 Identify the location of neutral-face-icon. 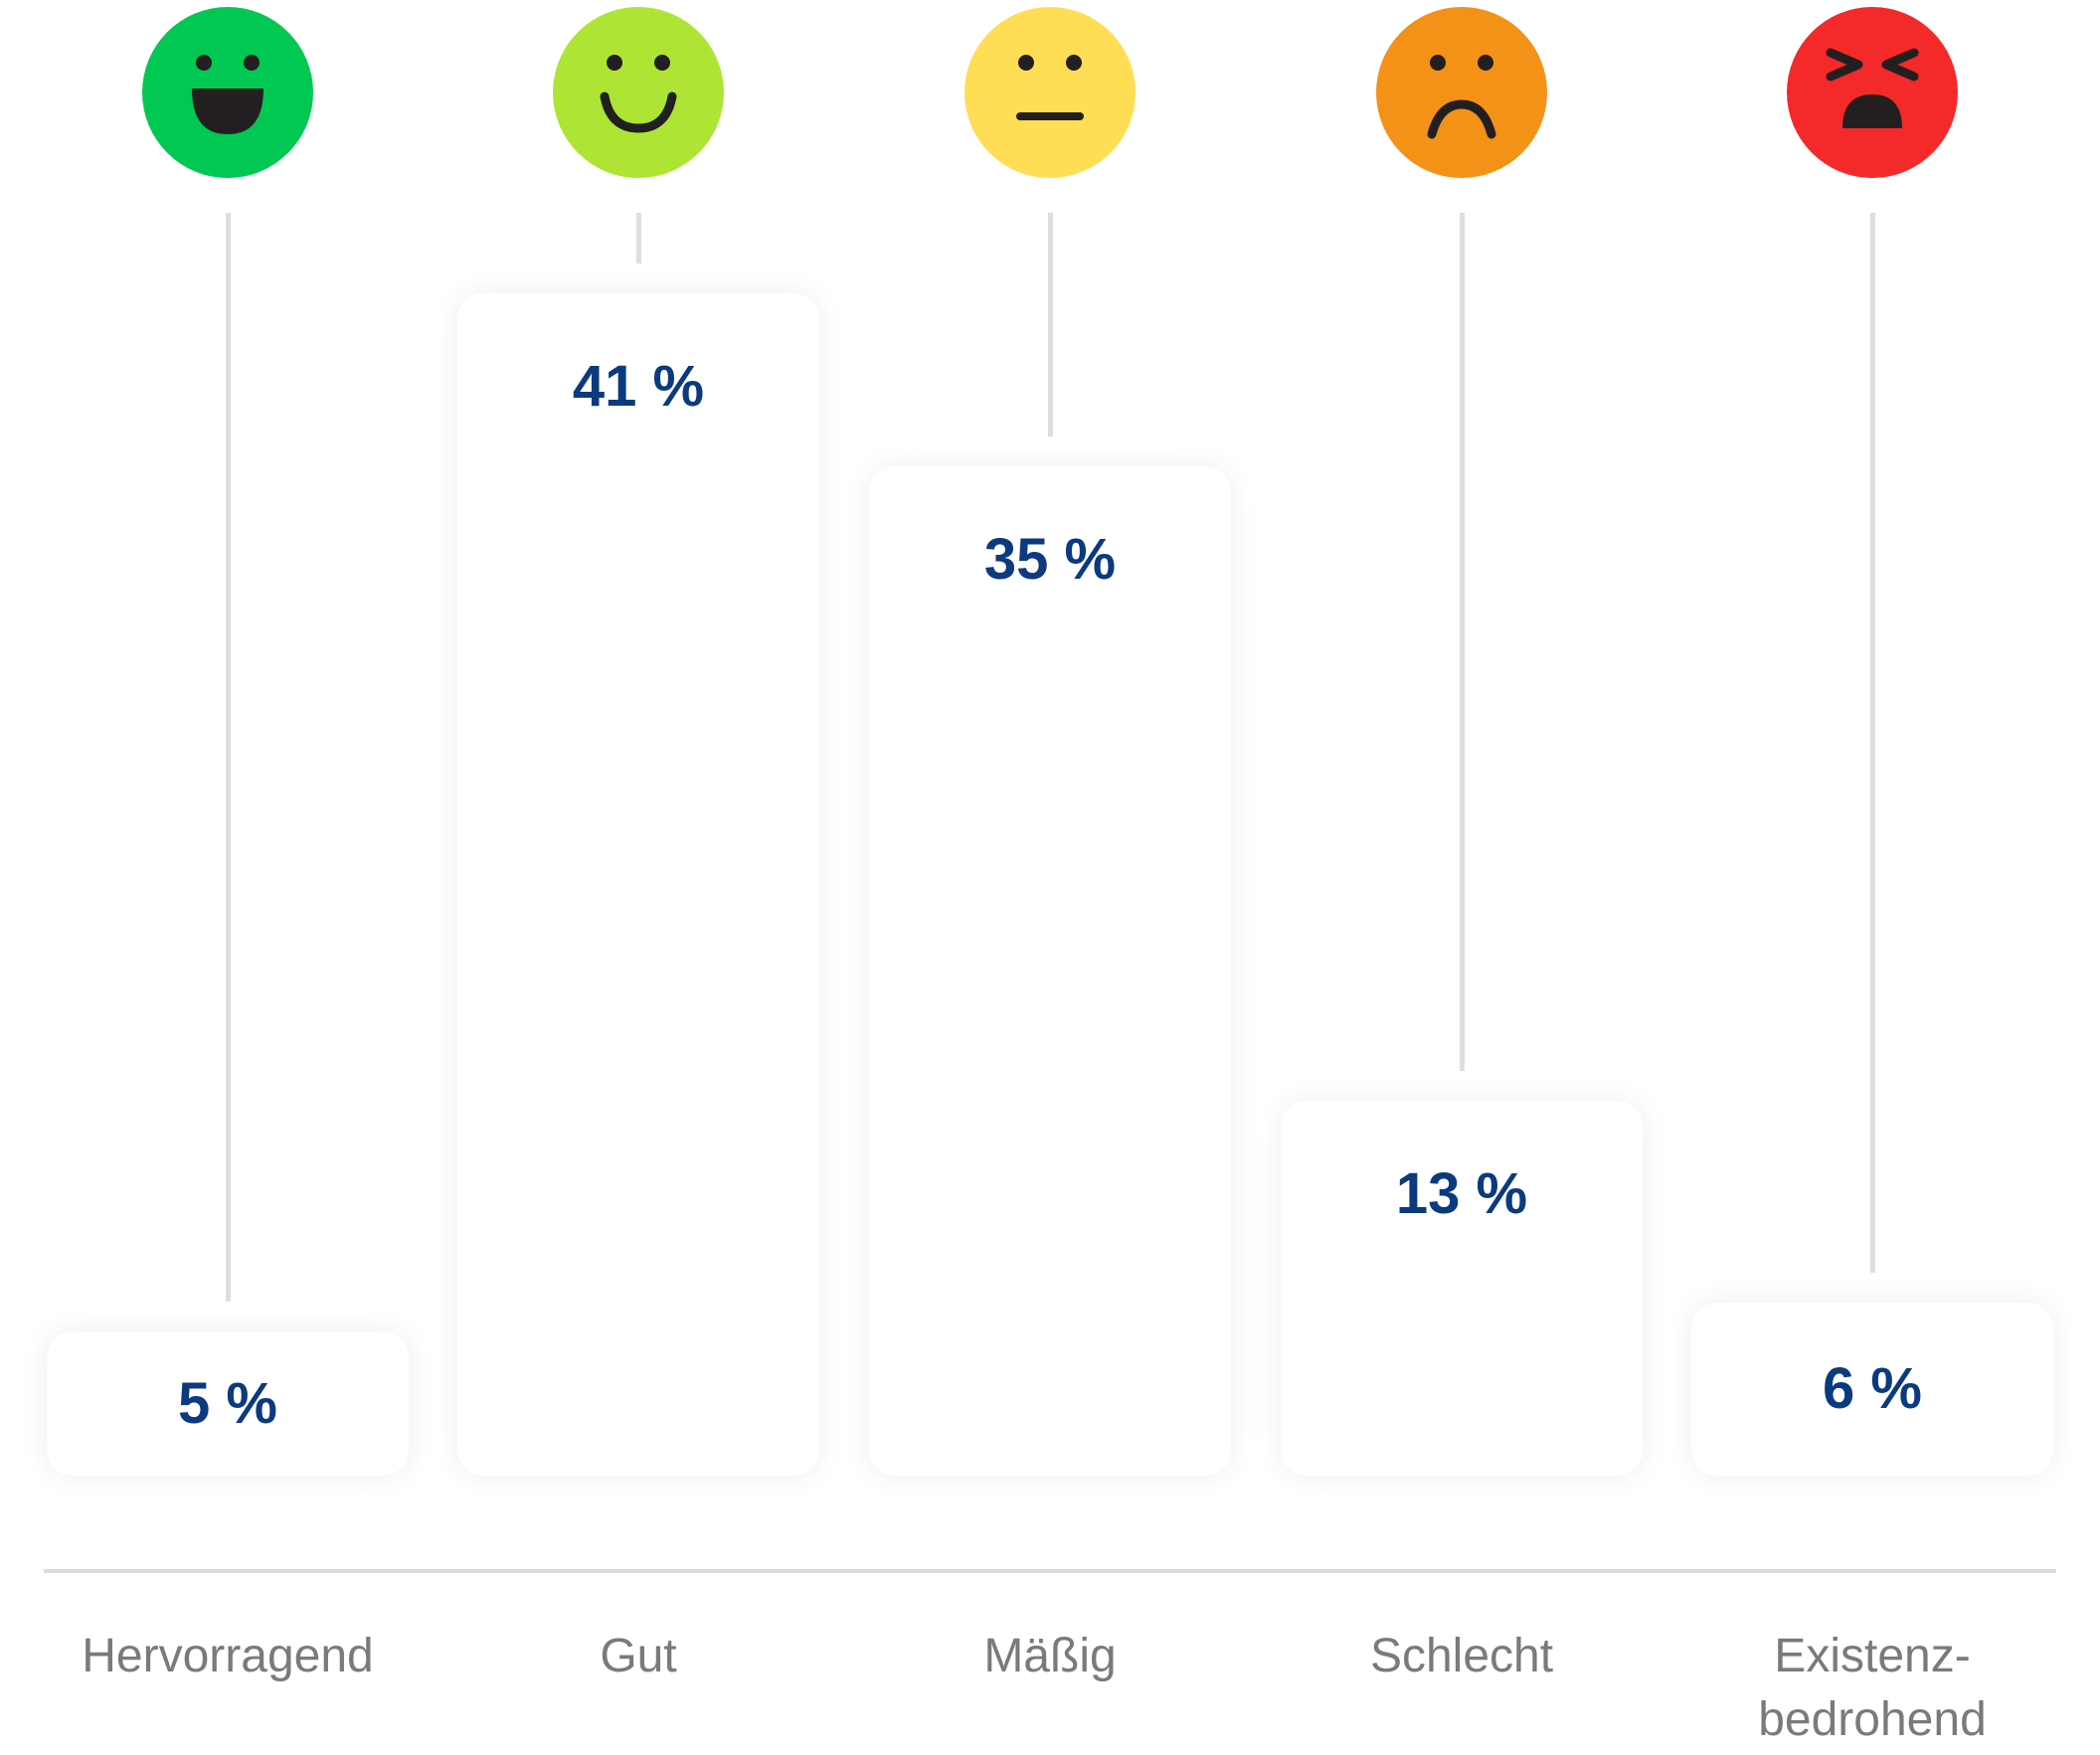
(1050, 92).